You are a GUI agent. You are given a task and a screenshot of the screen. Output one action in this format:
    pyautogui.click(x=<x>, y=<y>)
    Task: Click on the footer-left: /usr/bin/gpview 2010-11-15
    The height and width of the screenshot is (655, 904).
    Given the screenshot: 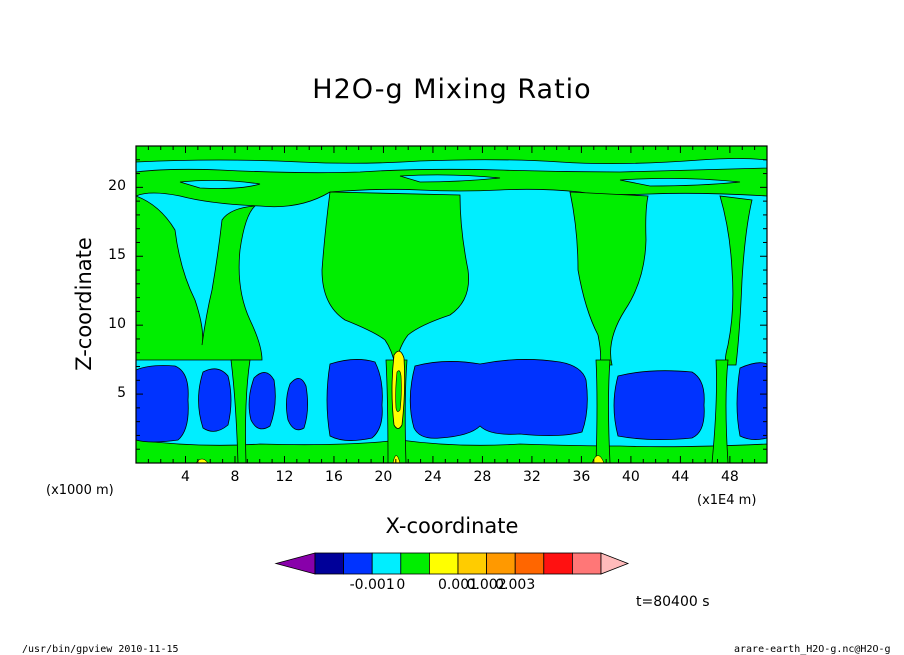 What is the action you would take?
    pyautogui.click(x=100, y=649)
    